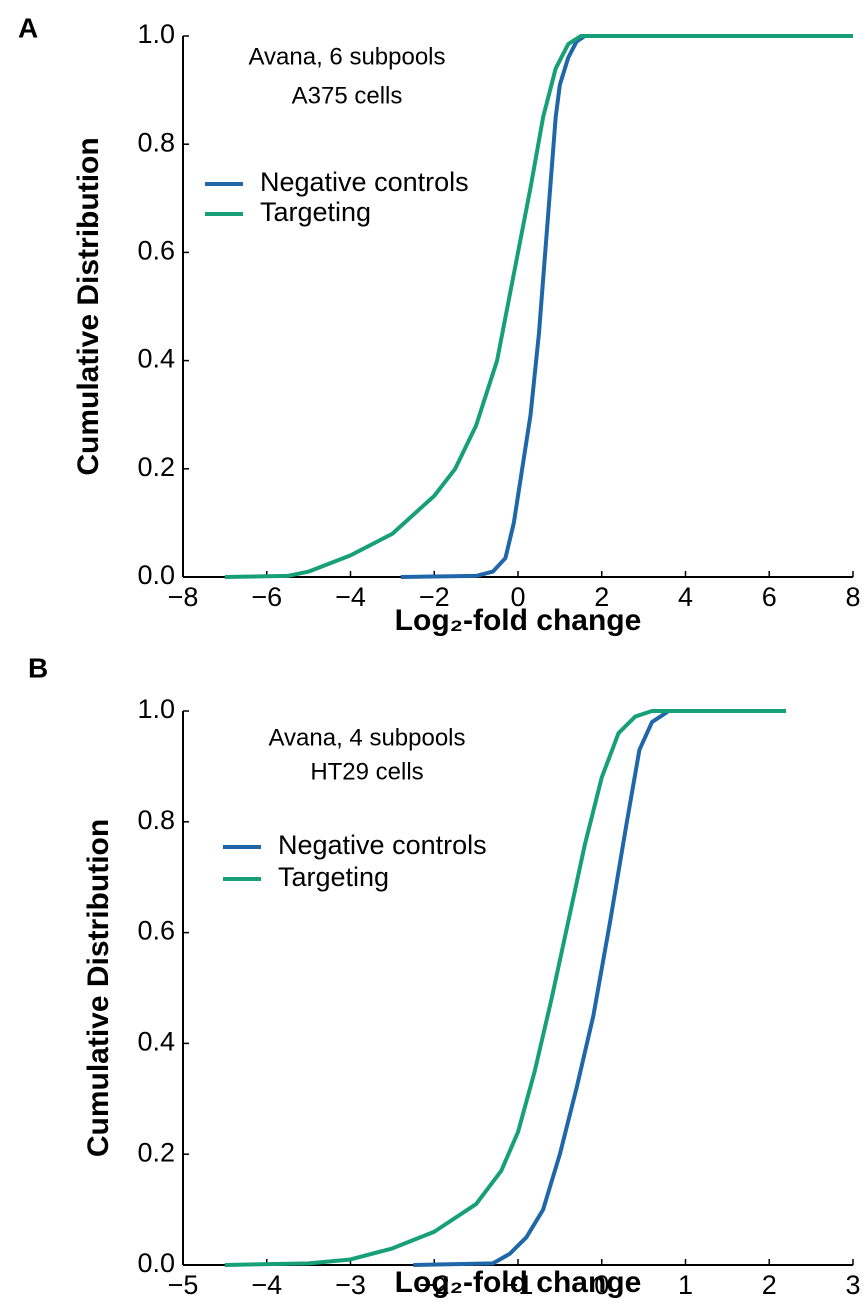  Describe the element at coordinates (852, 597) in the screenshot. I see `x-tick-label: 8` at that location.